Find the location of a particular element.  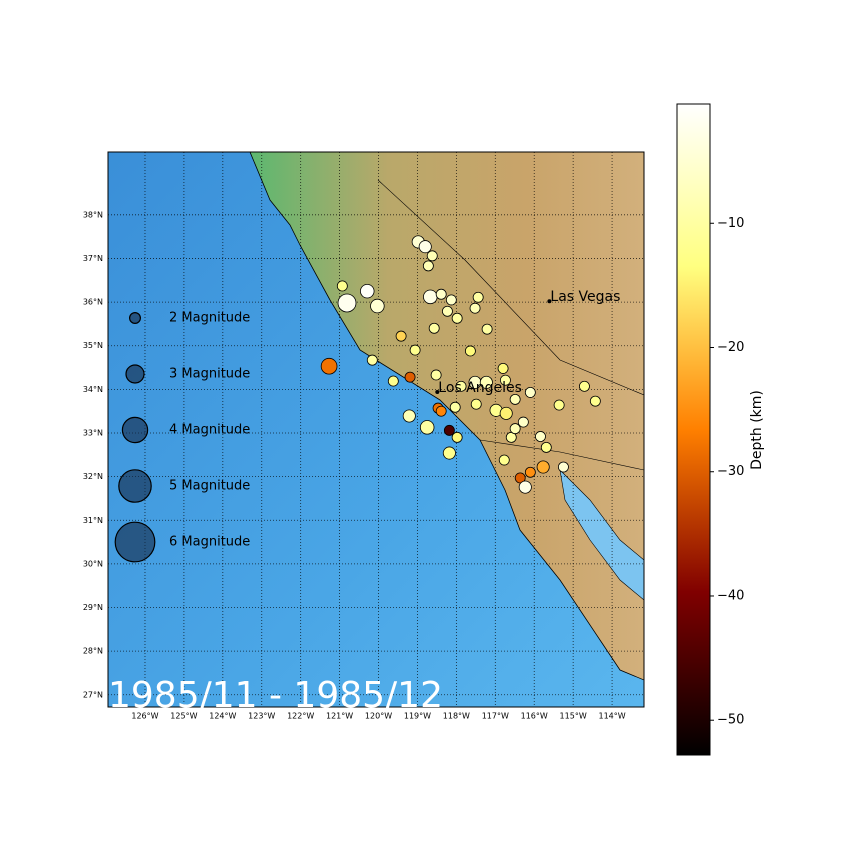

legend-label: 2 Magnitude is located at coordinates (209, 318).